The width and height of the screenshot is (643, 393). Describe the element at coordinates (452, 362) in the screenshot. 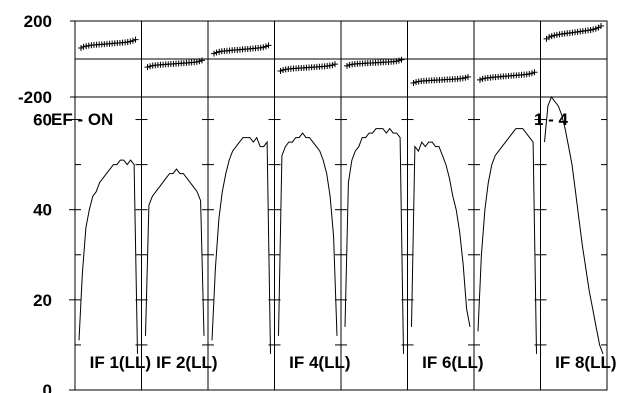

I see `if-label: IF 6(LL)` at that location.